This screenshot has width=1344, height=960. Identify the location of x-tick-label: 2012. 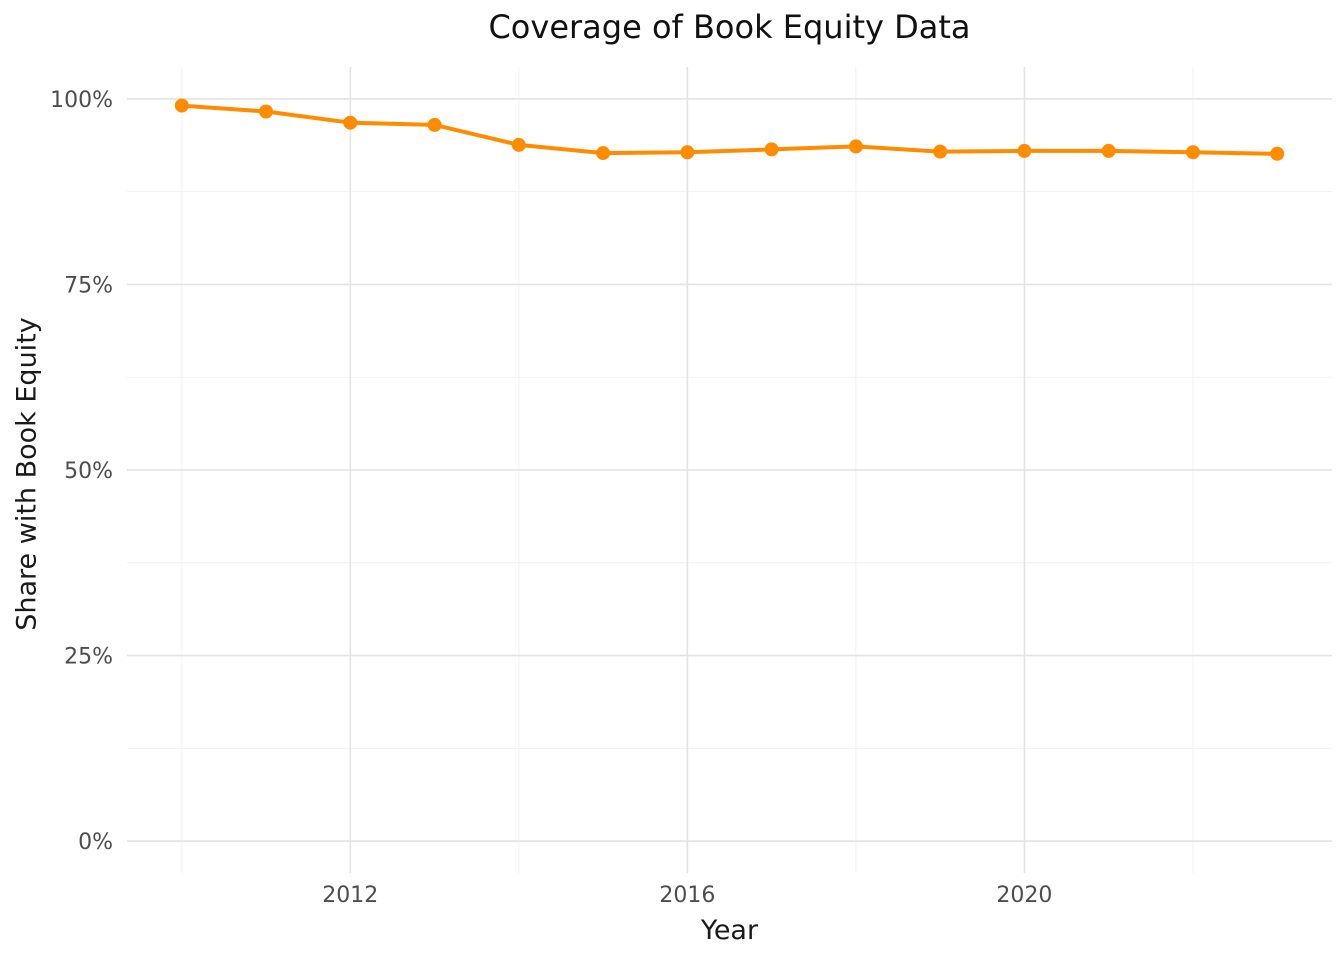
(350, 895).